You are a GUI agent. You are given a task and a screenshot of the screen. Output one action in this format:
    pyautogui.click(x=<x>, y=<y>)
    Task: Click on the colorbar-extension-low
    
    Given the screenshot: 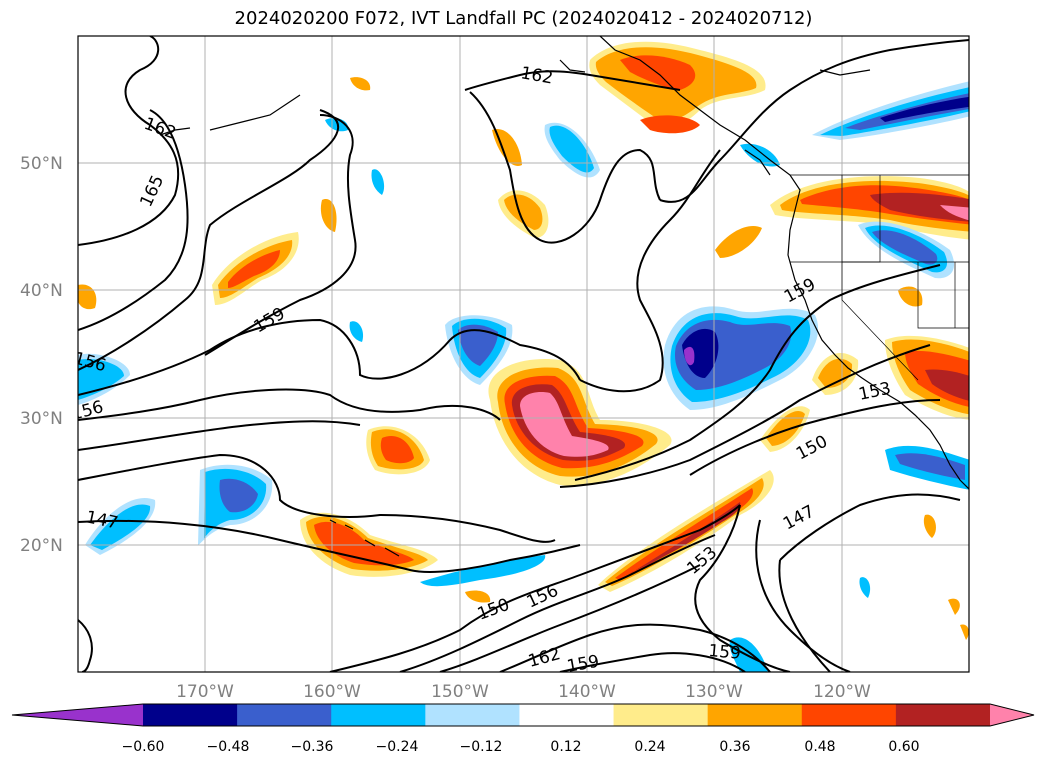 What is the action you would take?
    pyautogui.click(x=77, y=715)
    